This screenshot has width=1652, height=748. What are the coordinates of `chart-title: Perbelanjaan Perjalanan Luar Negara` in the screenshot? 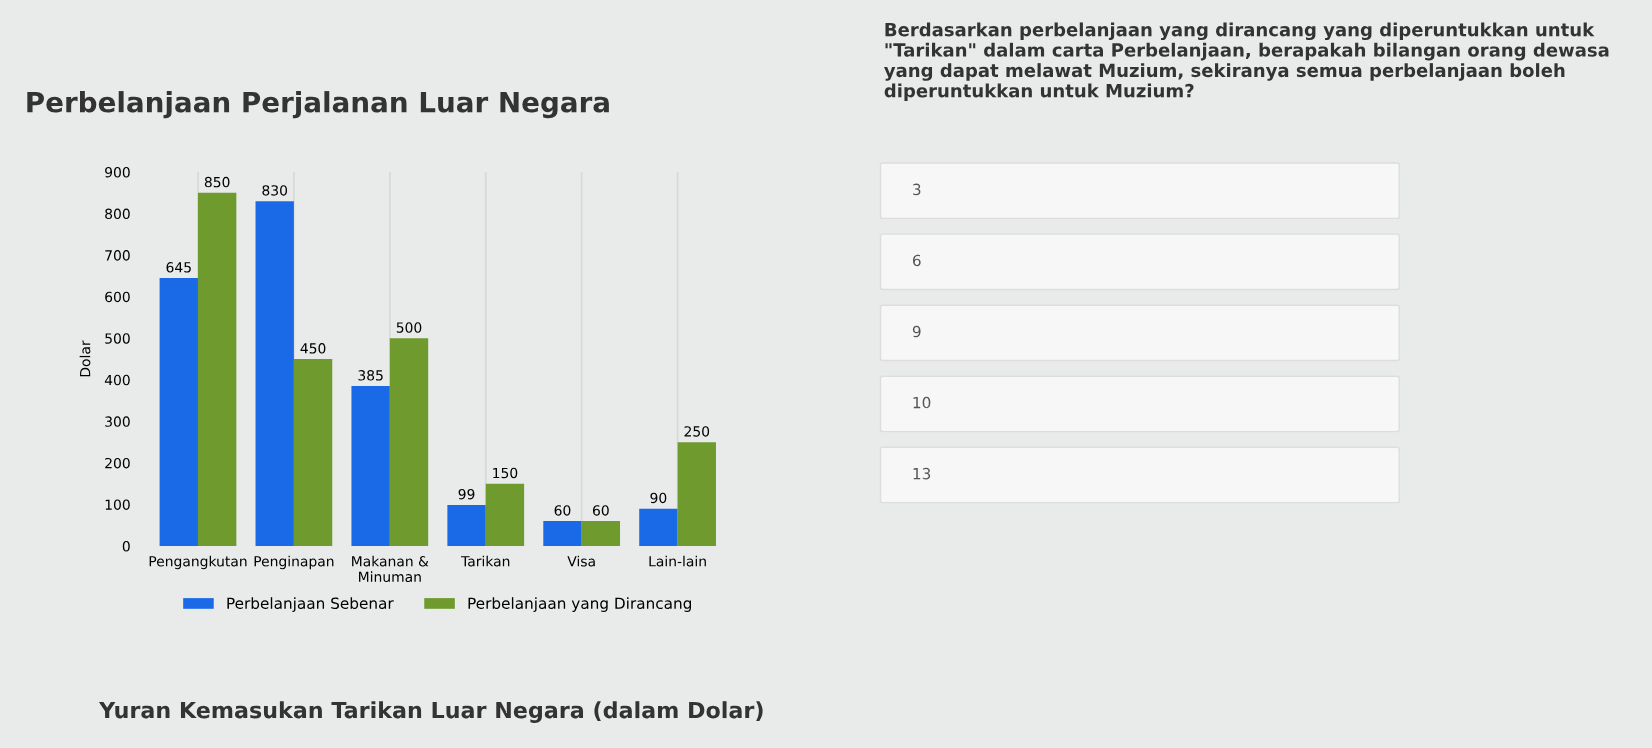 It's located at (318, 105).